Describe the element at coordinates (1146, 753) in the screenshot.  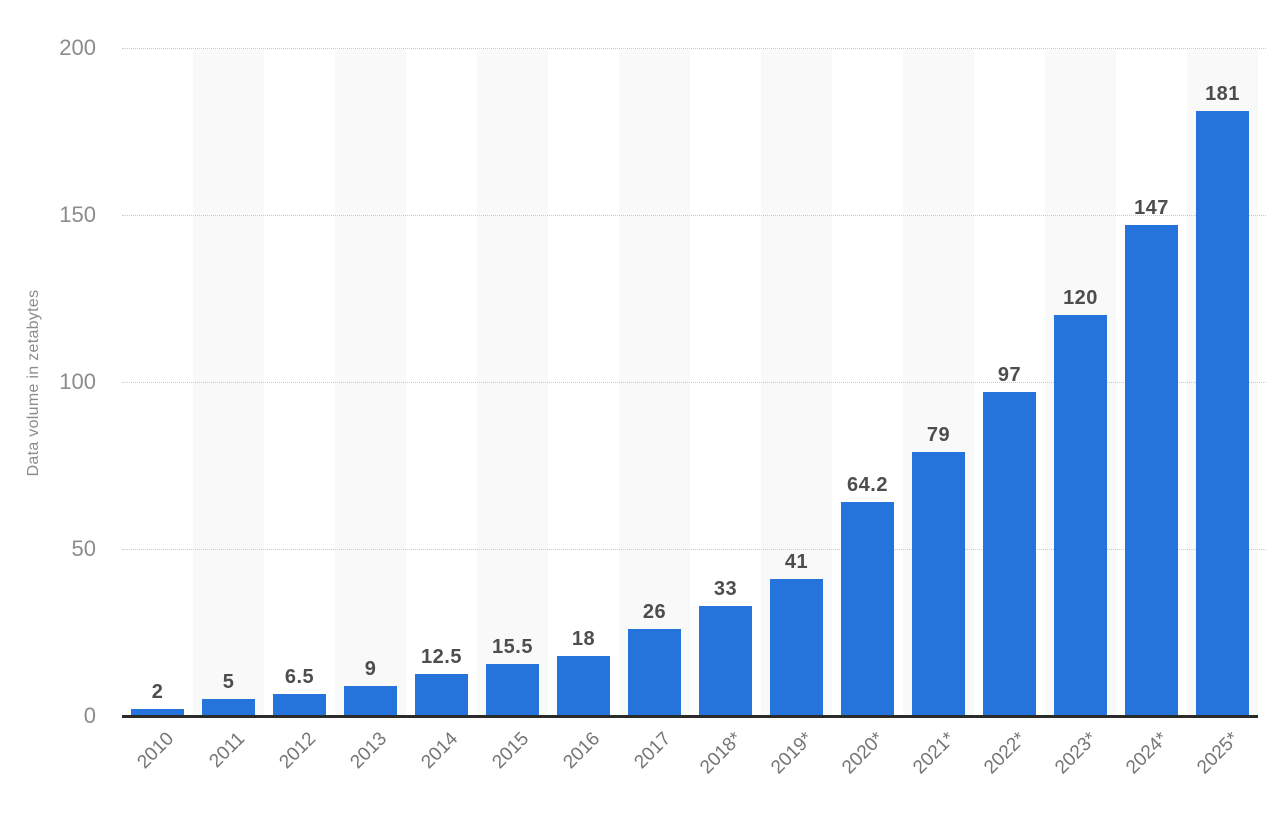
I see `x-category-label: 2024*` at that location.